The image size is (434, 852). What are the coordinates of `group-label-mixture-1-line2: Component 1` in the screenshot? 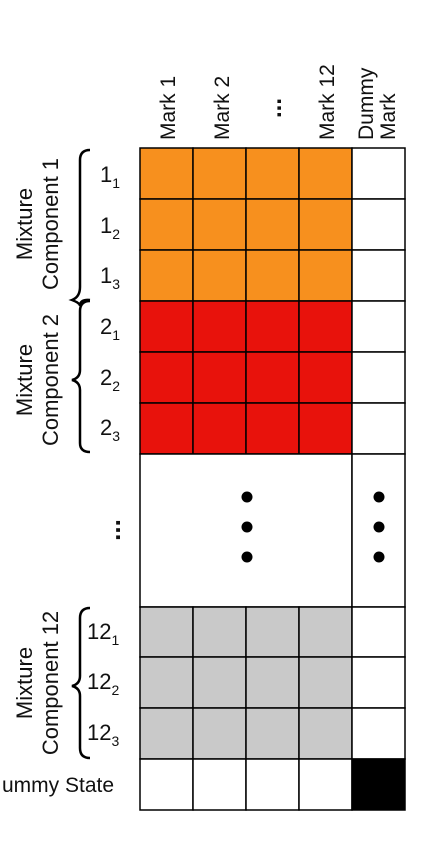 It's located at (50, 224).